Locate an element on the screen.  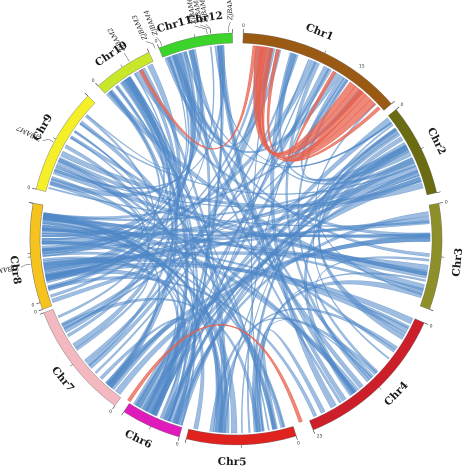
tick-mid-chr10 is located at coordinates (54, 138).